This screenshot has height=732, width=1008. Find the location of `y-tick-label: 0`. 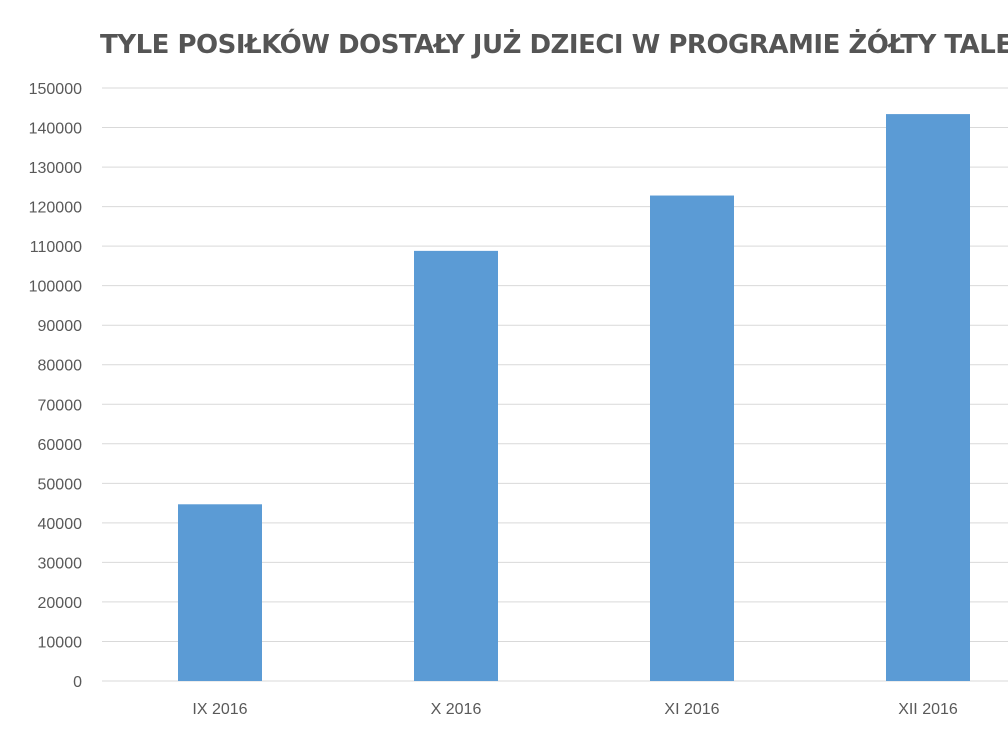

y-tick-label: 0 is located at coordinates (77, 682).